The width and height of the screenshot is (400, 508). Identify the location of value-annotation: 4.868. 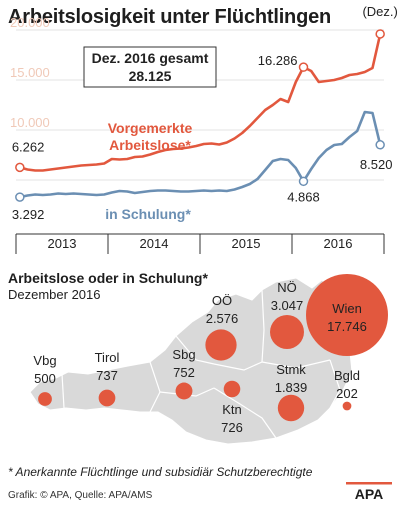
(303, 196).